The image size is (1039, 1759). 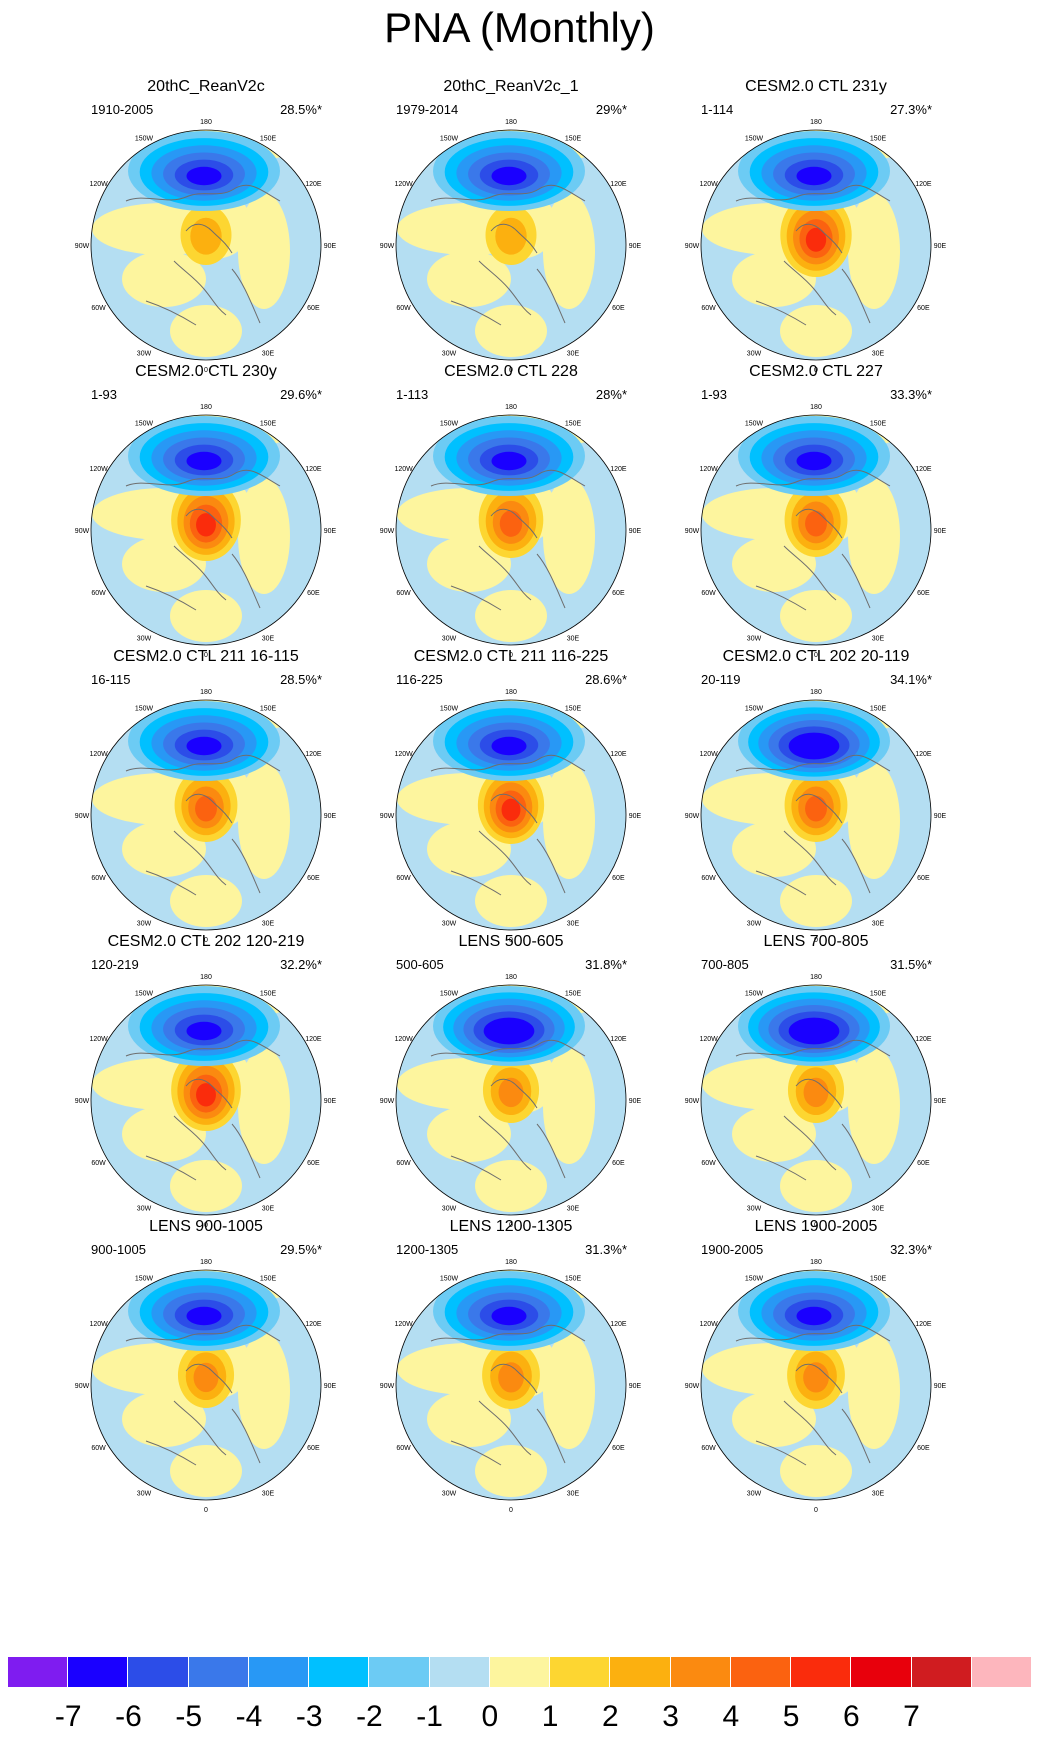 I want to click on colorbar-tick-label: -6, so click(x=128, y=1716).